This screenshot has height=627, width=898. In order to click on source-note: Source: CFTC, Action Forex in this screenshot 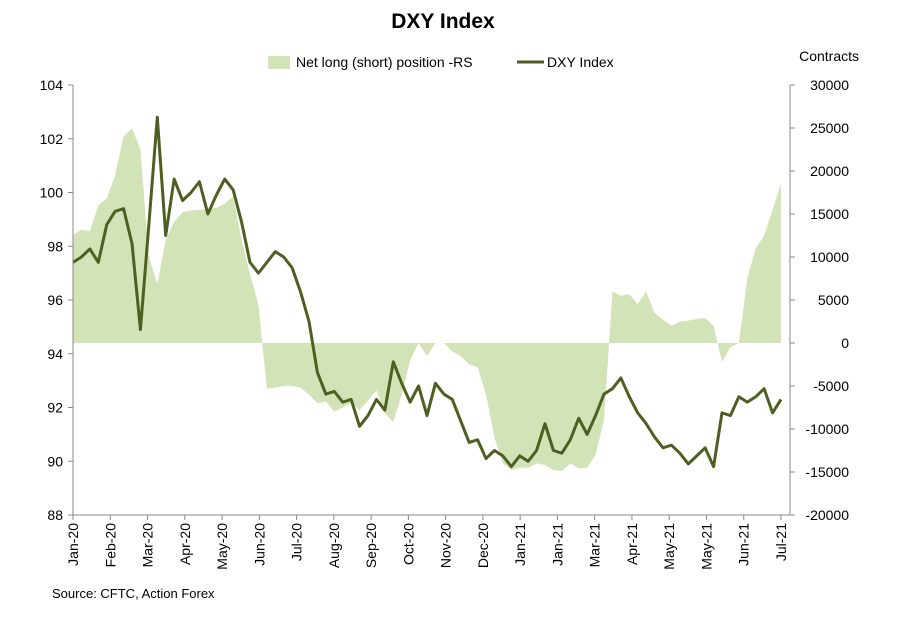, I will do `click(133, 593)`.